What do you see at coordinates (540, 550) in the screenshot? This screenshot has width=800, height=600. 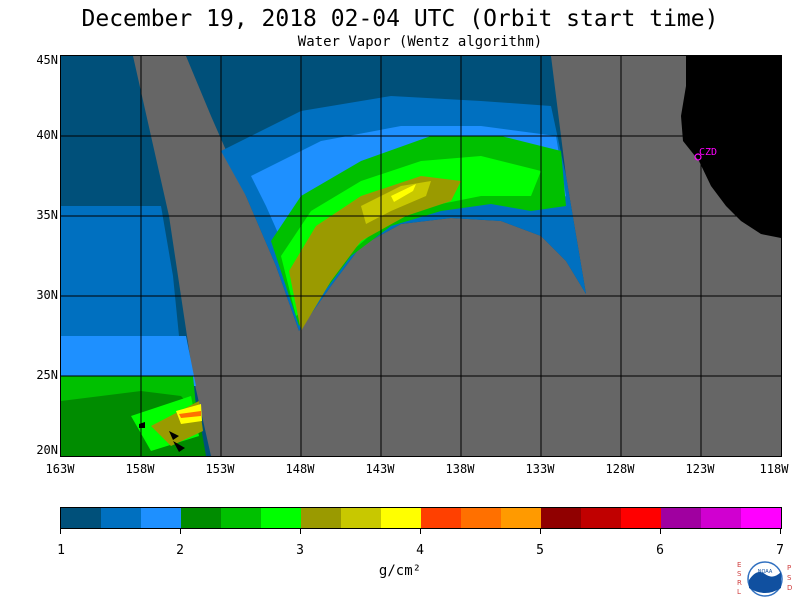 I see `colorbar-label: 5` at bounding box center [540, 550].